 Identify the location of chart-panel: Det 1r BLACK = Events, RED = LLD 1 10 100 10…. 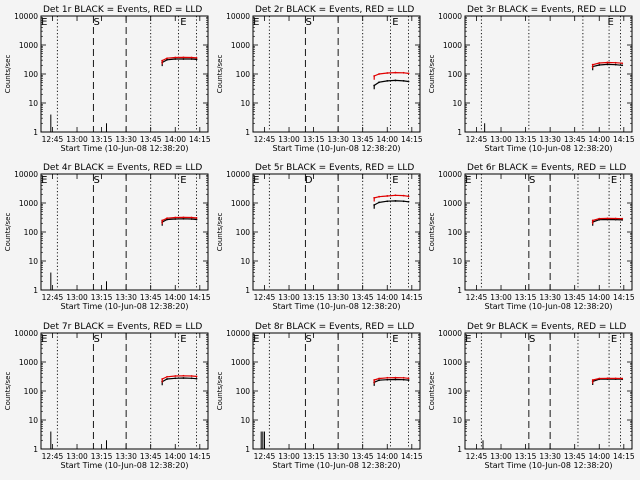
(107, 79).